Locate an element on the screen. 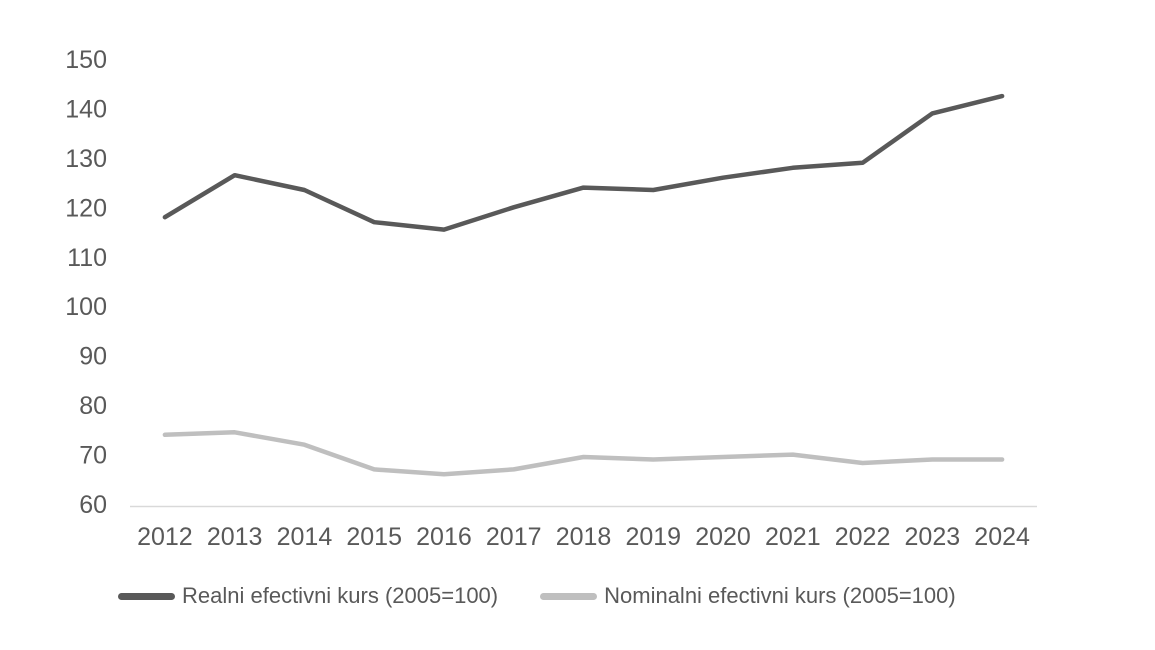 The image size is (1155, 650). y-axis-tick-label: 140 is located at coordinates (86, 109).